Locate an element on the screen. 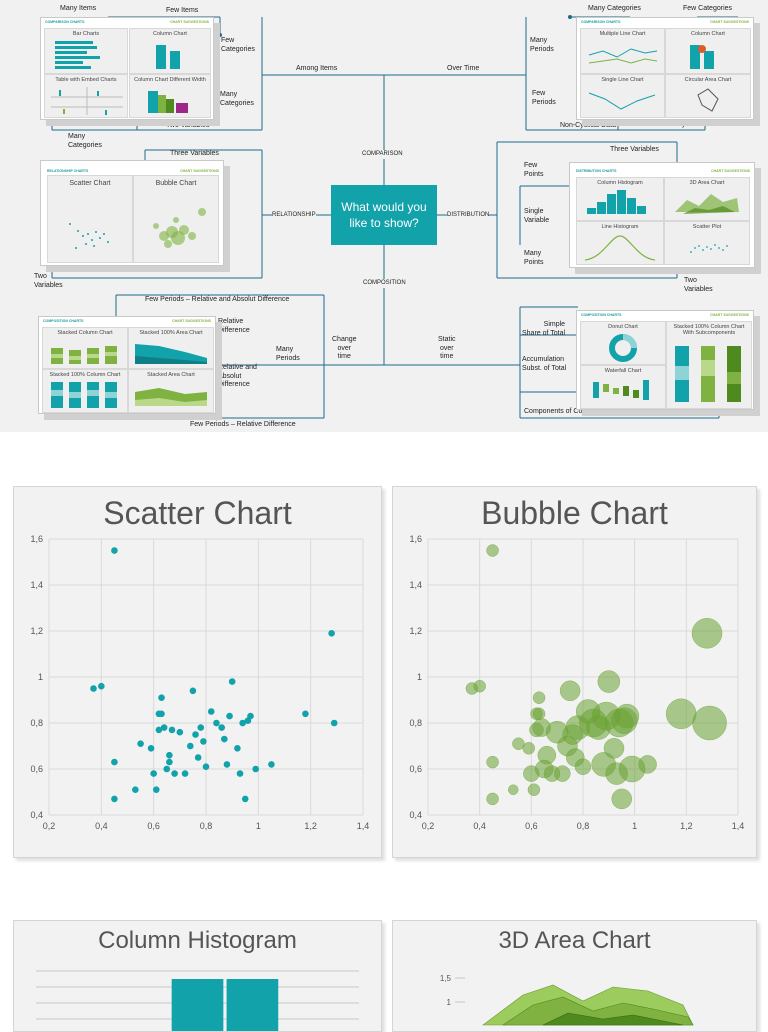  label-many-categories-bottom: Many Categories is located at coordinates (85, 141).